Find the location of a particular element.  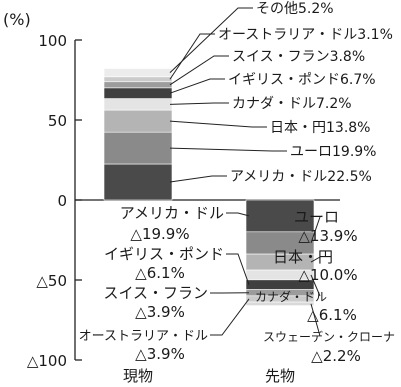

bar-segment-label: カナダ・ドル is located at coordinates (291, 296).